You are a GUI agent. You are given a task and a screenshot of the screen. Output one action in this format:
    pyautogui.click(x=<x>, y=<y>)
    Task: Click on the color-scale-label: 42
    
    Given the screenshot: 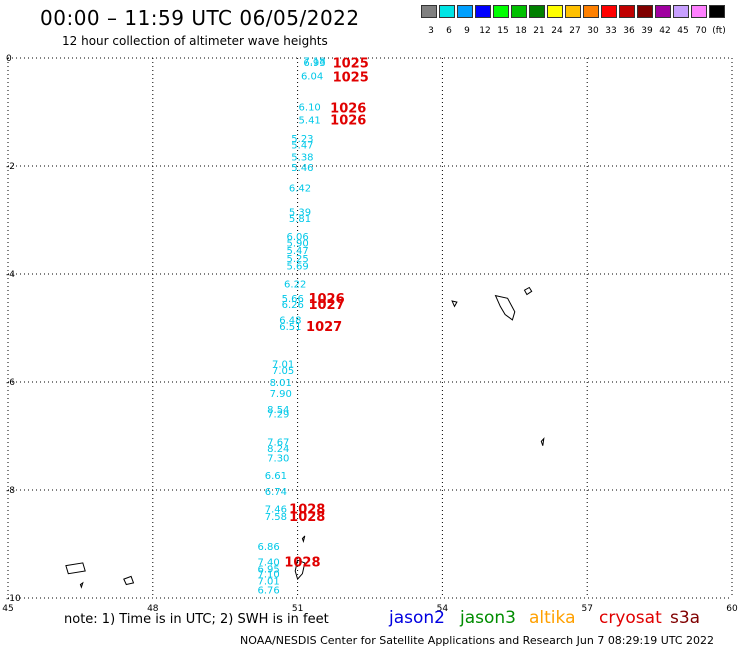 What is the action you would take?
    pyautogui.click(x=665, y=31)
    